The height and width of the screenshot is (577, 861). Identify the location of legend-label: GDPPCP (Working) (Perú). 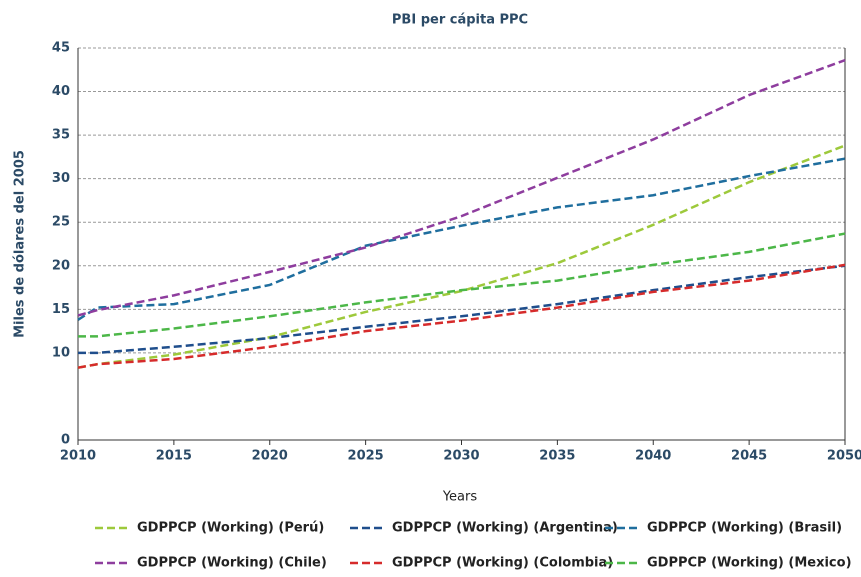
(230, 528).